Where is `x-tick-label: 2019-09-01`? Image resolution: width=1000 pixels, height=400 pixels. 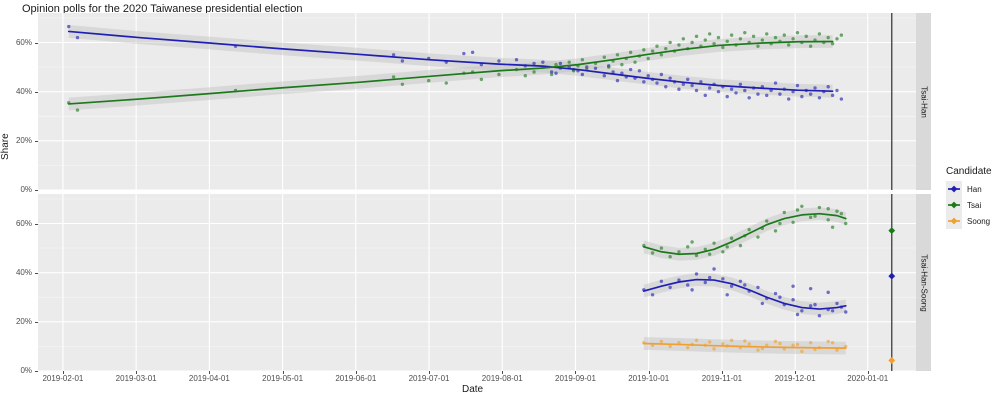
x-tick-label: 2019-09-01 is located at coordinates (575, 378).